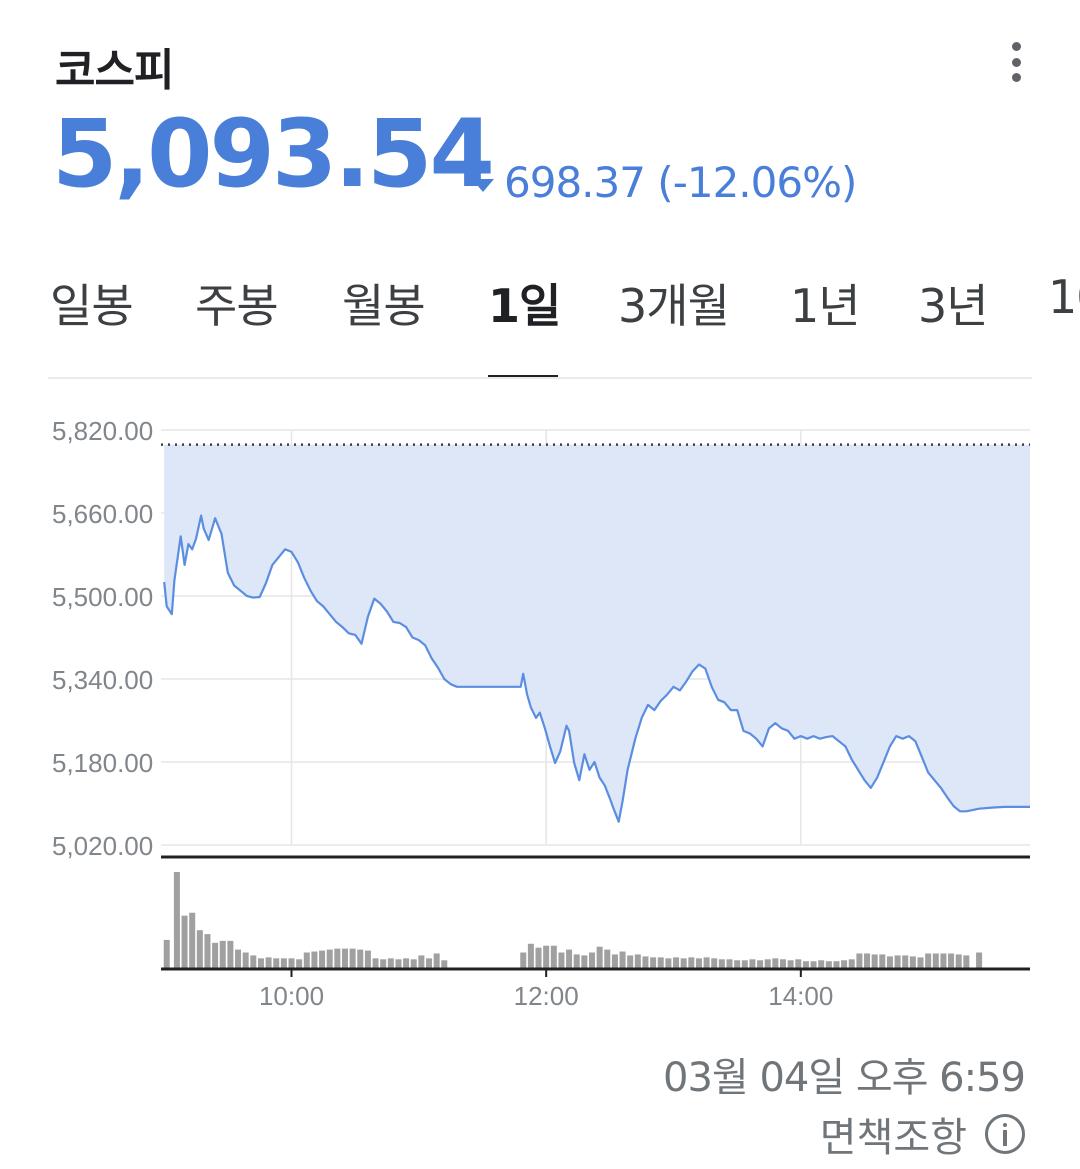 Image resolution: width=1080 pixels, height=1169 pixels. I want to click on tab-1-day: 1일, so click(524, 306).